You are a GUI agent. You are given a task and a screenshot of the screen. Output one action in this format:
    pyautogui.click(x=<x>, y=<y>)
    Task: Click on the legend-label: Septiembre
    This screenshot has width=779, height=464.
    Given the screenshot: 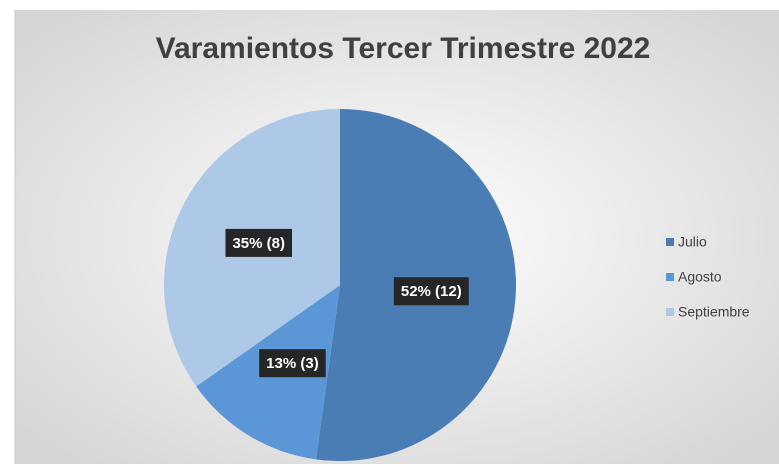 What is the action you would take?
    pyautogui.click(x=714, y=312)
    